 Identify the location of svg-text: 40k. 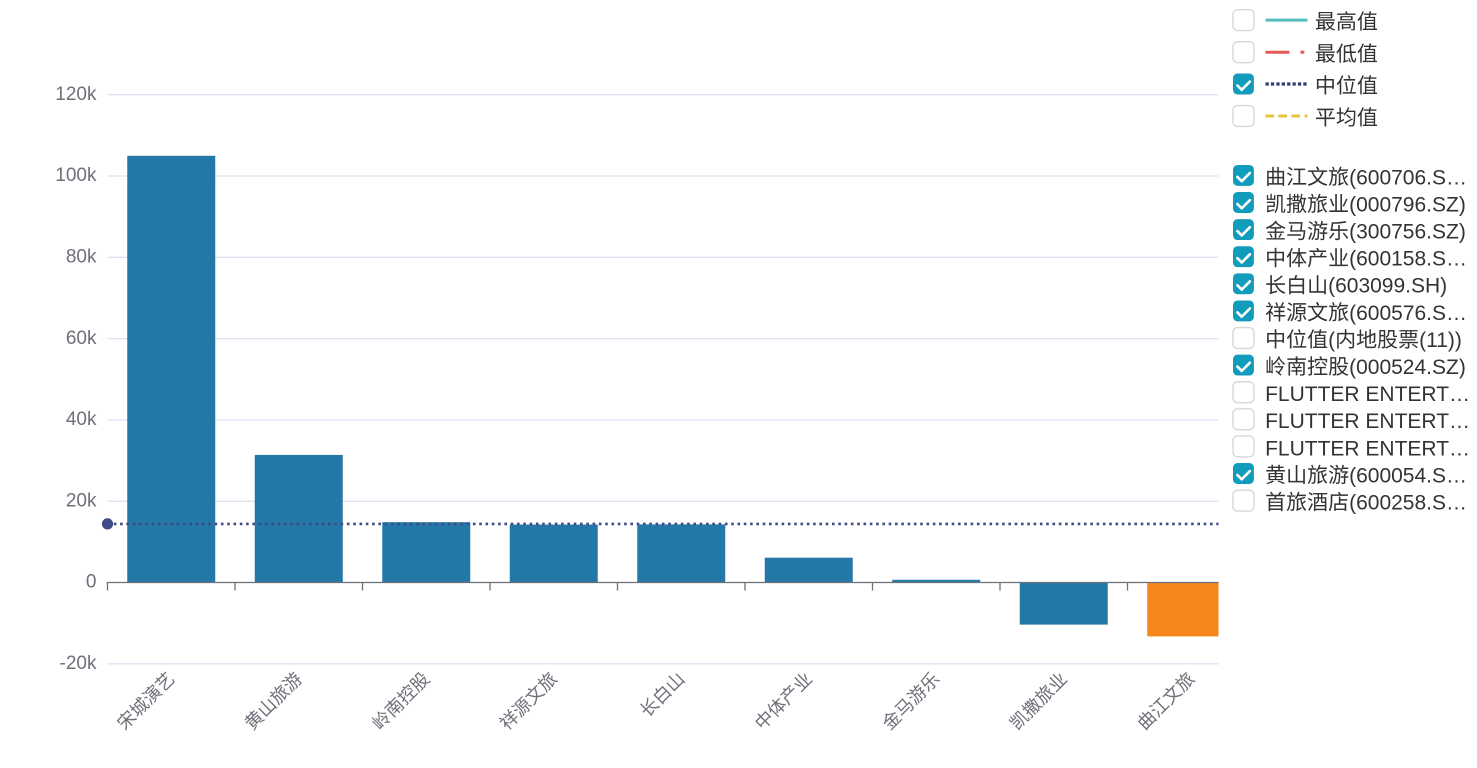
(81, 419).